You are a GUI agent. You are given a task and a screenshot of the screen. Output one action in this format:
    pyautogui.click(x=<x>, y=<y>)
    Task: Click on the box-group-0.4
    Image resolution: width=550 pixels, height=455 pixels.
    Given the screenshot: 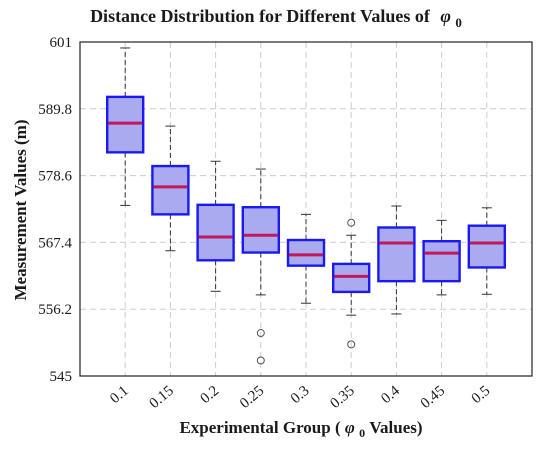 What is the action you would take?
    pyautogui.click(x=396, y=260)
    